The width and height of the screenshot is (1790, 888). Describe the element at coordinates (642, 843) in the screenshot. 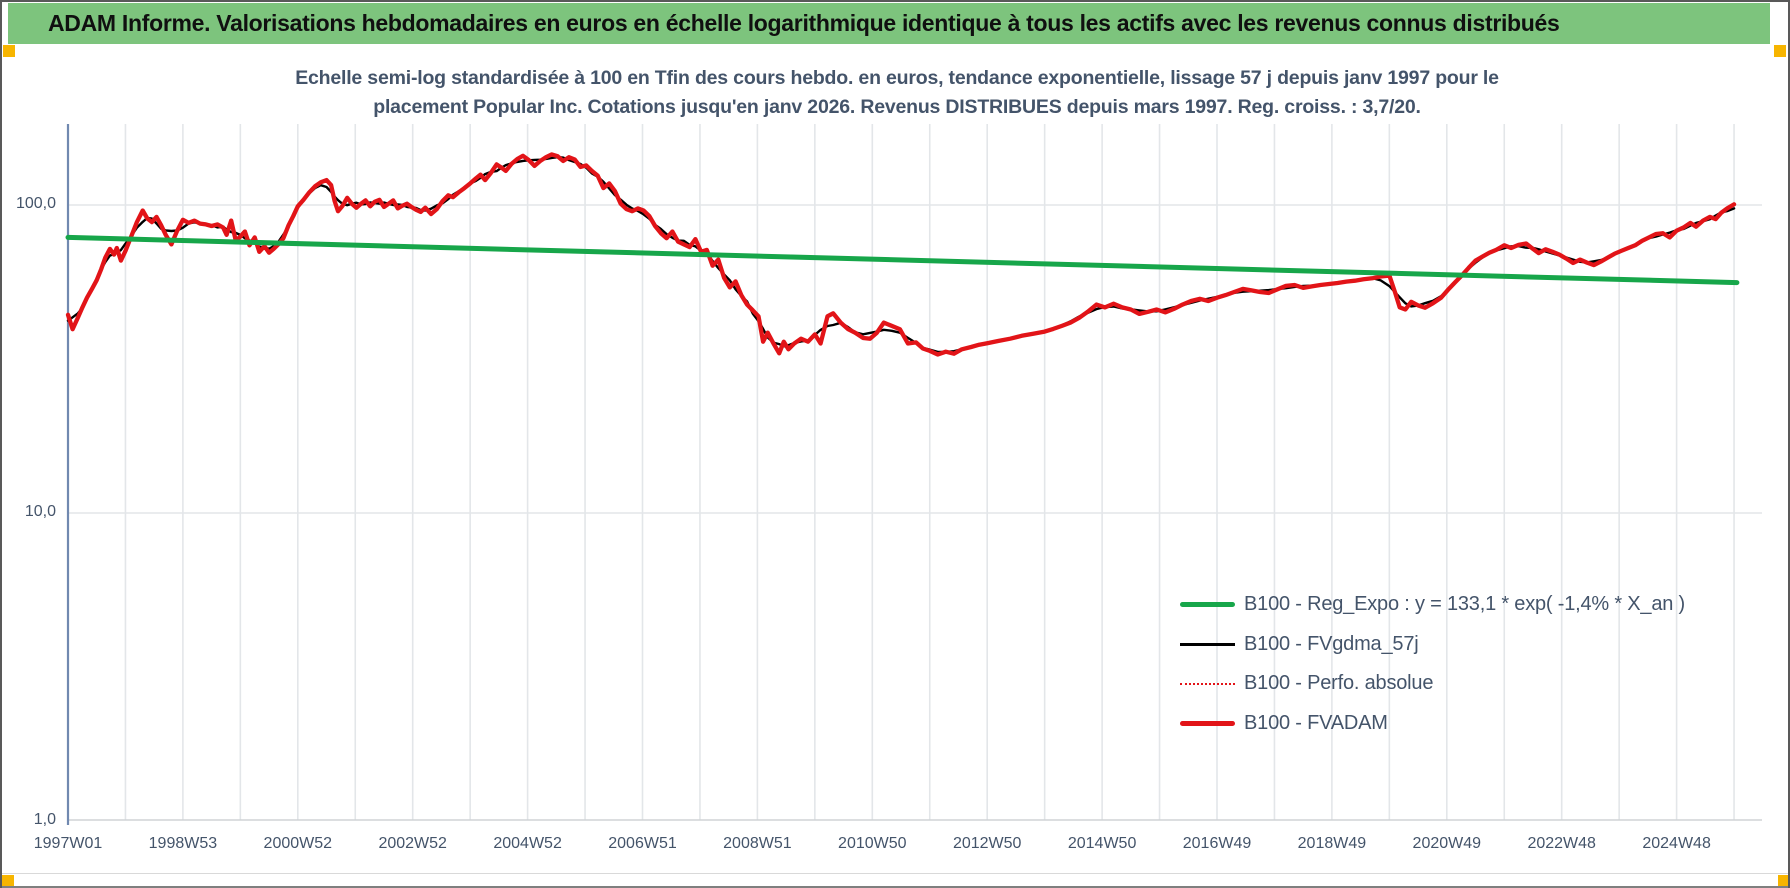

I see `x-axis-label: 2006W51` at that location.